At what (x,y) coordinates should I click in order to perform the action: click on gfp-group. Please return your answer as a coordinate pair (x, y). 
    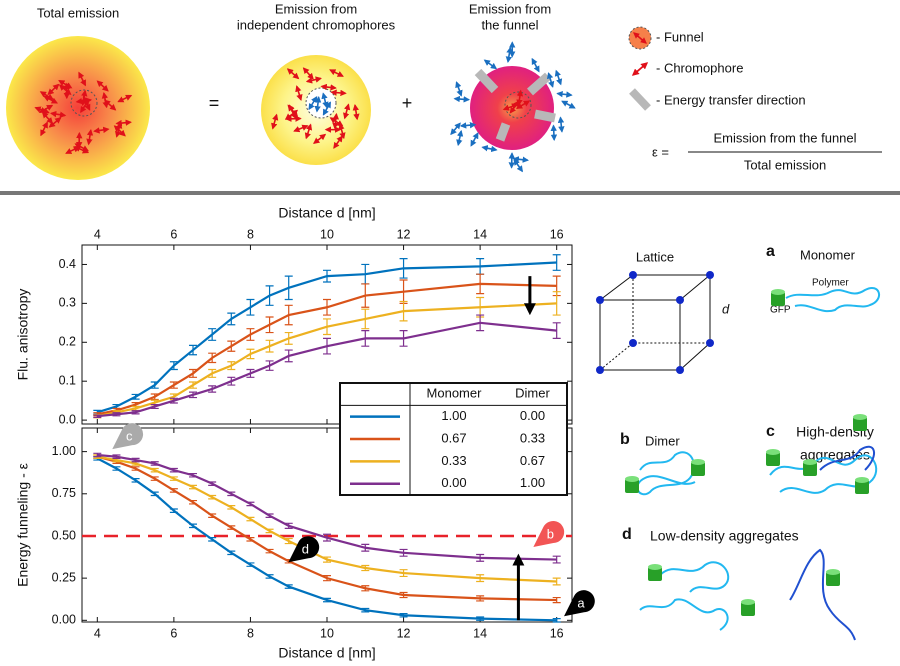
    Looking at the image, I should click on (747, 452).